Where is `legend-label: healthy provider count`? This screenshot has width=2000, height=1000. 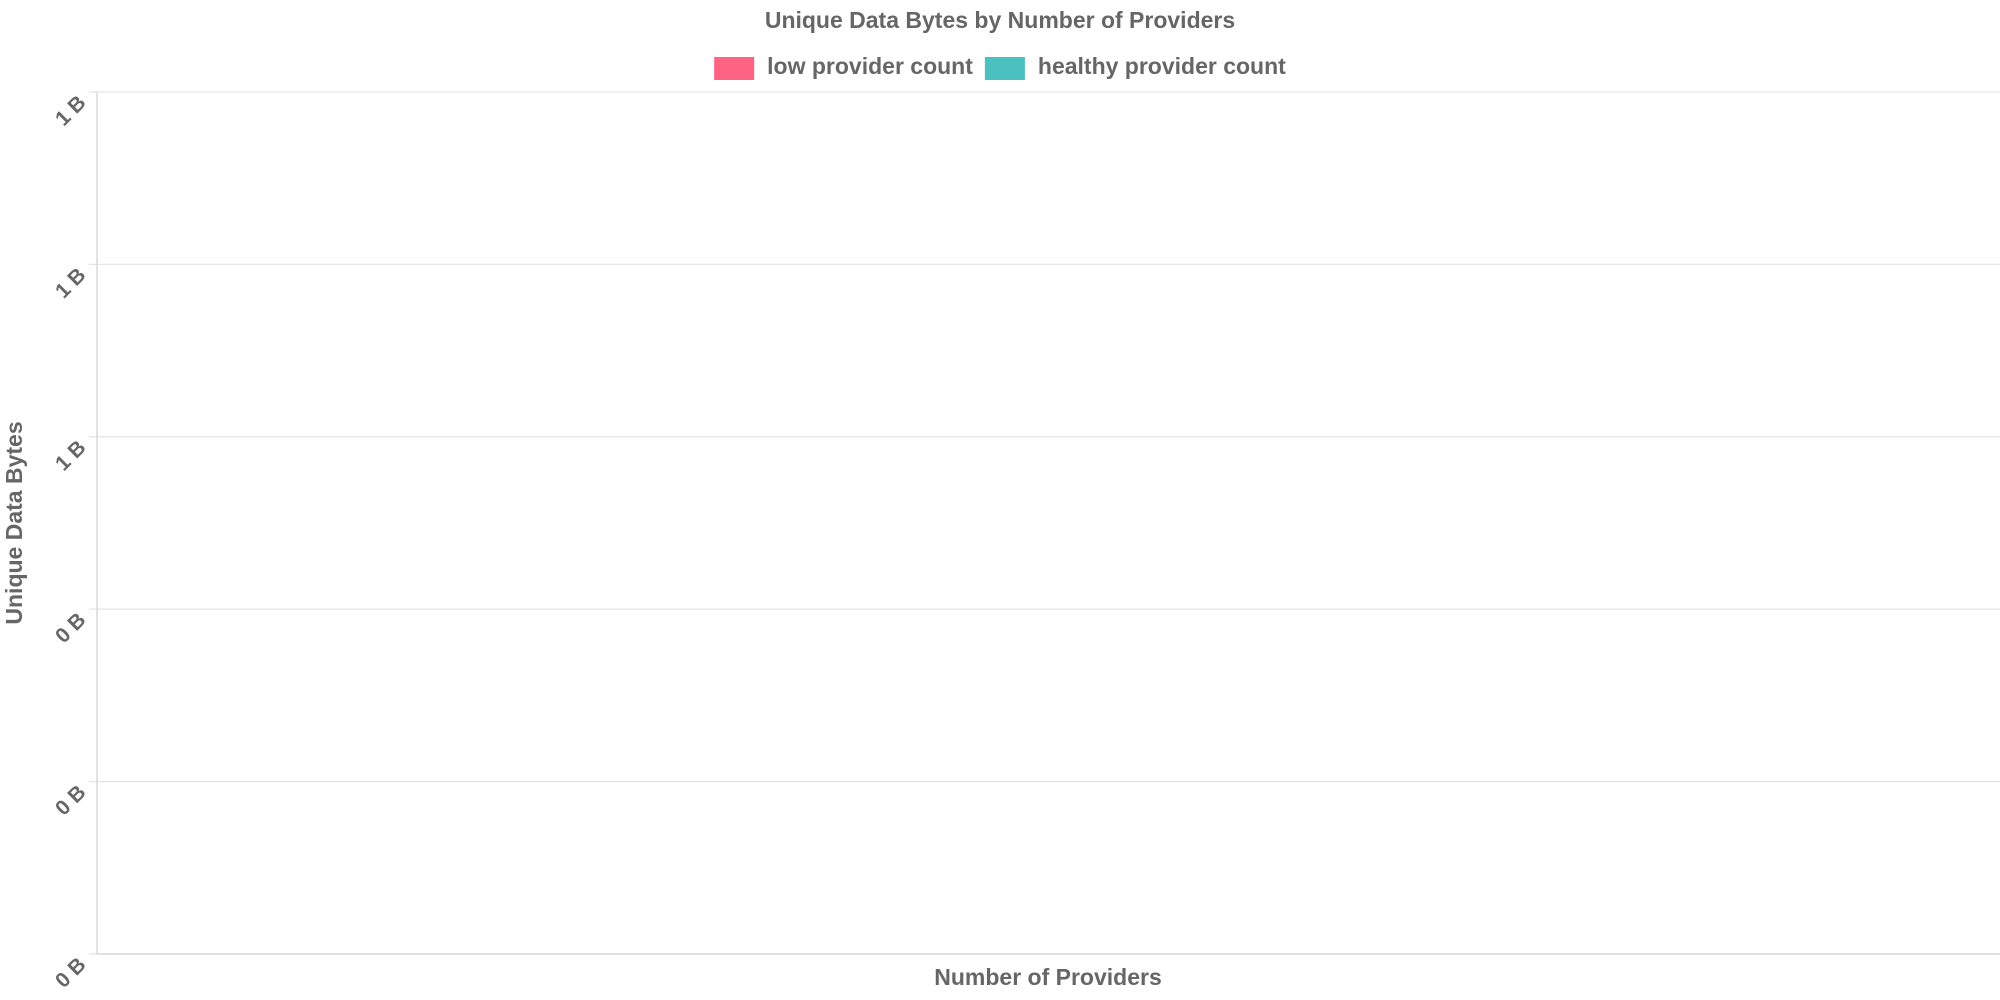
legend-label: healthy provider count is located at coordinates (1162, 66).